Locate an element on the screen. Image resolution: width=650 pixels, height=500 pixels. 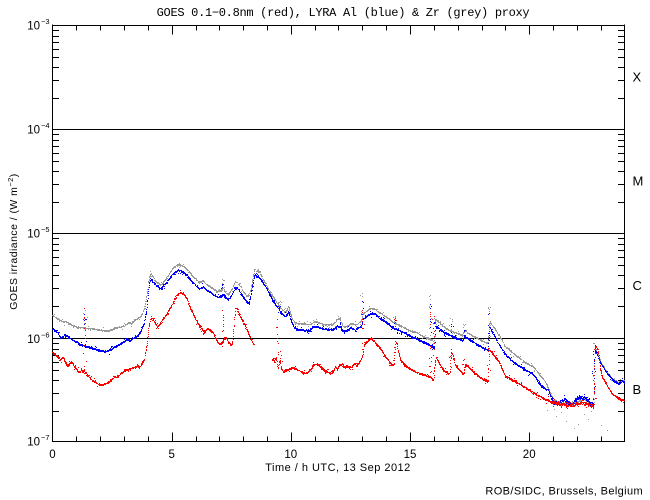
svg-text: 5 is located at coordinates (171, 455).